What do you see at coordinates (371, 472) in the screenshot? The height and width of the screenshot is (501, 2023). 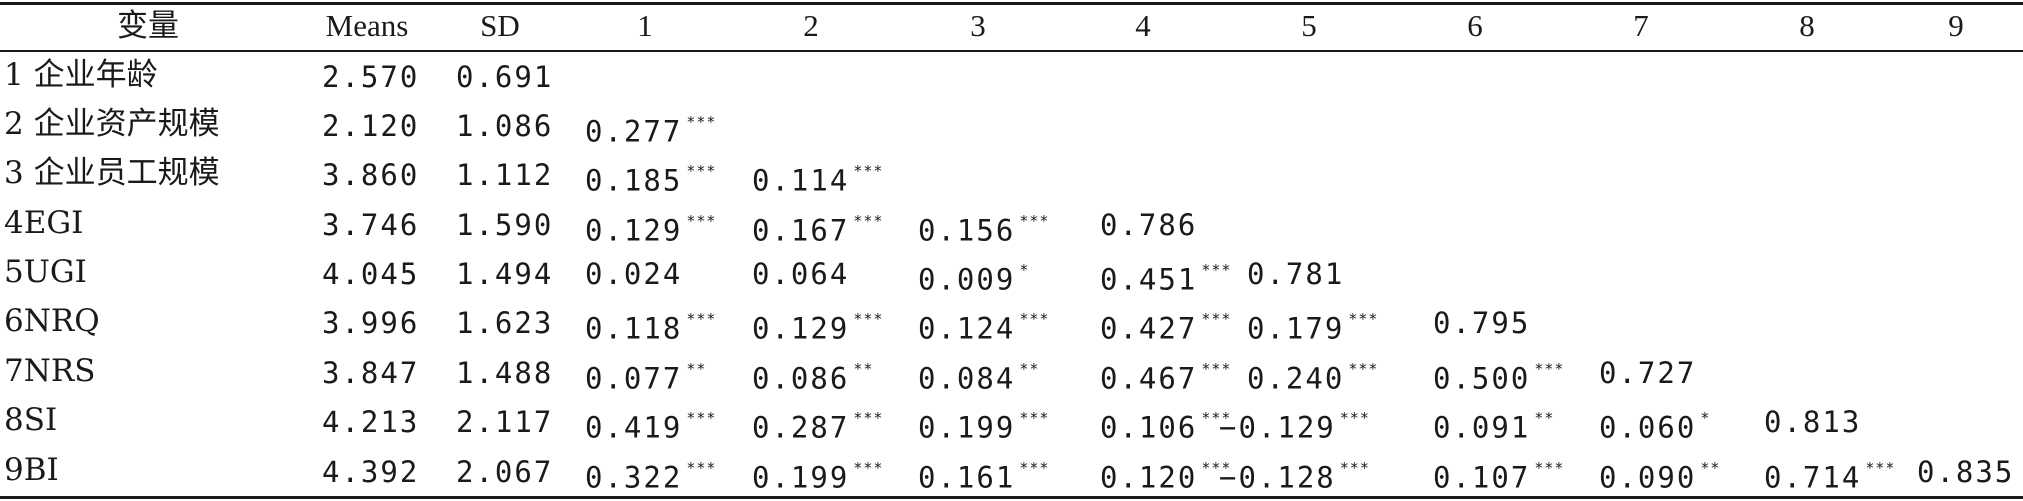 I see `mean-value: 4.392` at bounding box center [371, 472].